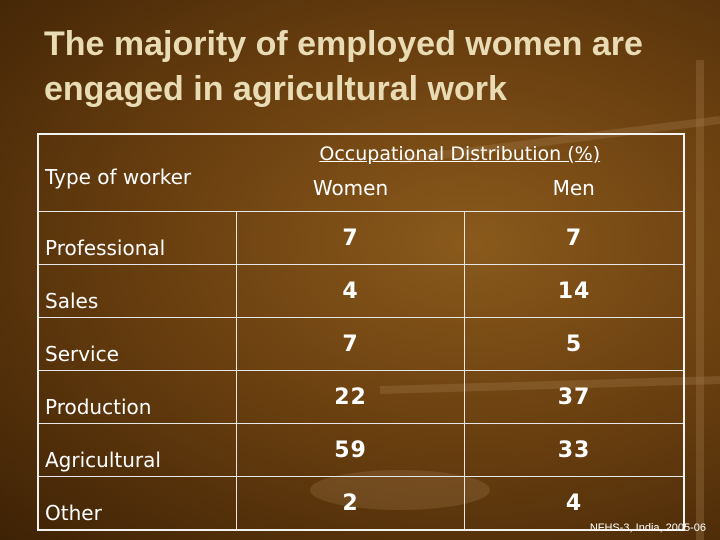  Describe the element at coordinates (137, 291) in the screenshot. I see `row-label: Sales` at that location.